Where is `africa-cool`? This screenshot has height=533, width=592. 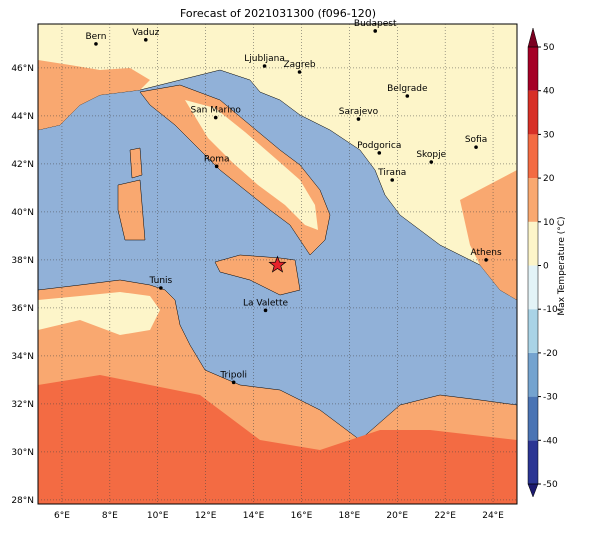
africa-cool is located at coordinates (99, 313).